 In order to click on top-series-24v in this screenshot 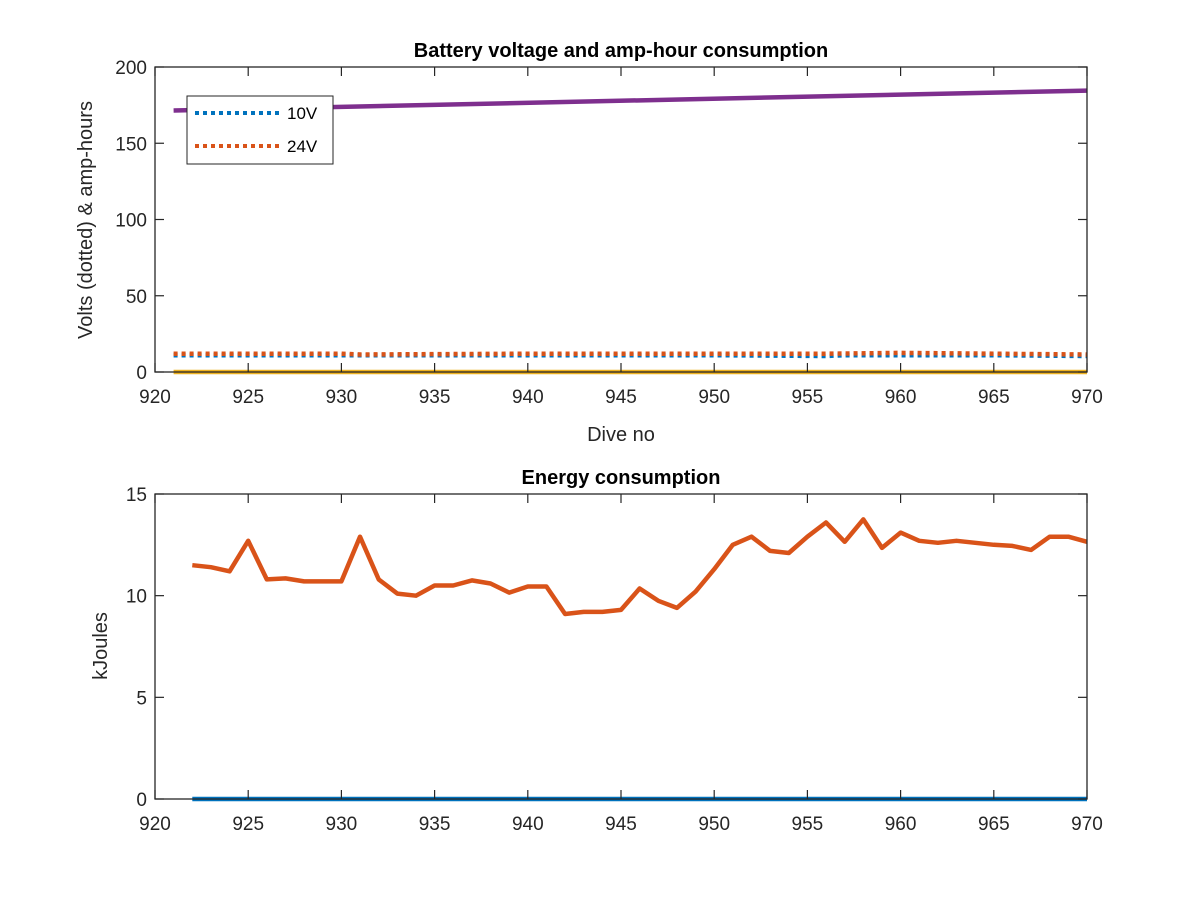, I will do `click(630, 353)`.